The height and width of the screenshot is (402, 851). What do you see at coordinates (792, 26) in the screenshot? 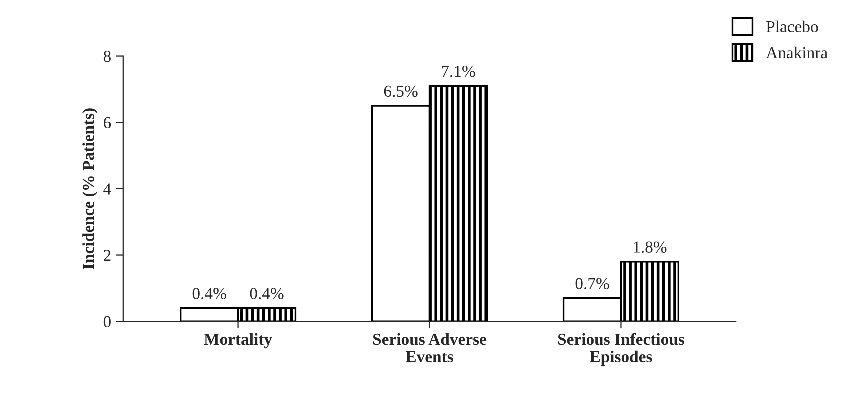
I see `legend-label: Placebo` at bounding box center [792, 26].